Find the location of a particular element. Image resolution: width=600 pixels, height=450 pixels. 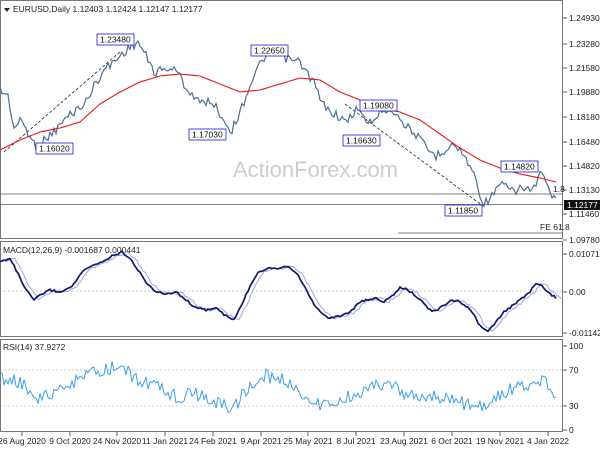

time-tick-label: 24 Feb 2021 is located at coordinates (213, 441).